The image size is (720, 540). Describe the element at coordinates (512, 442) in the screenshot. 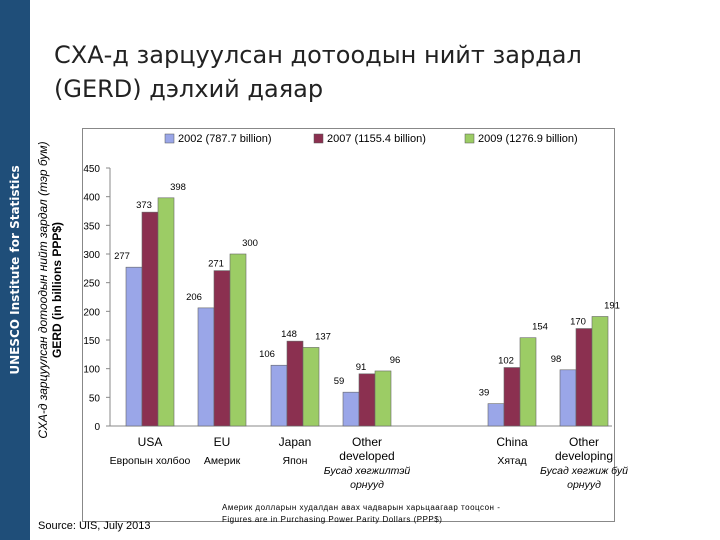

I see `x-tick-label: China` at that location.